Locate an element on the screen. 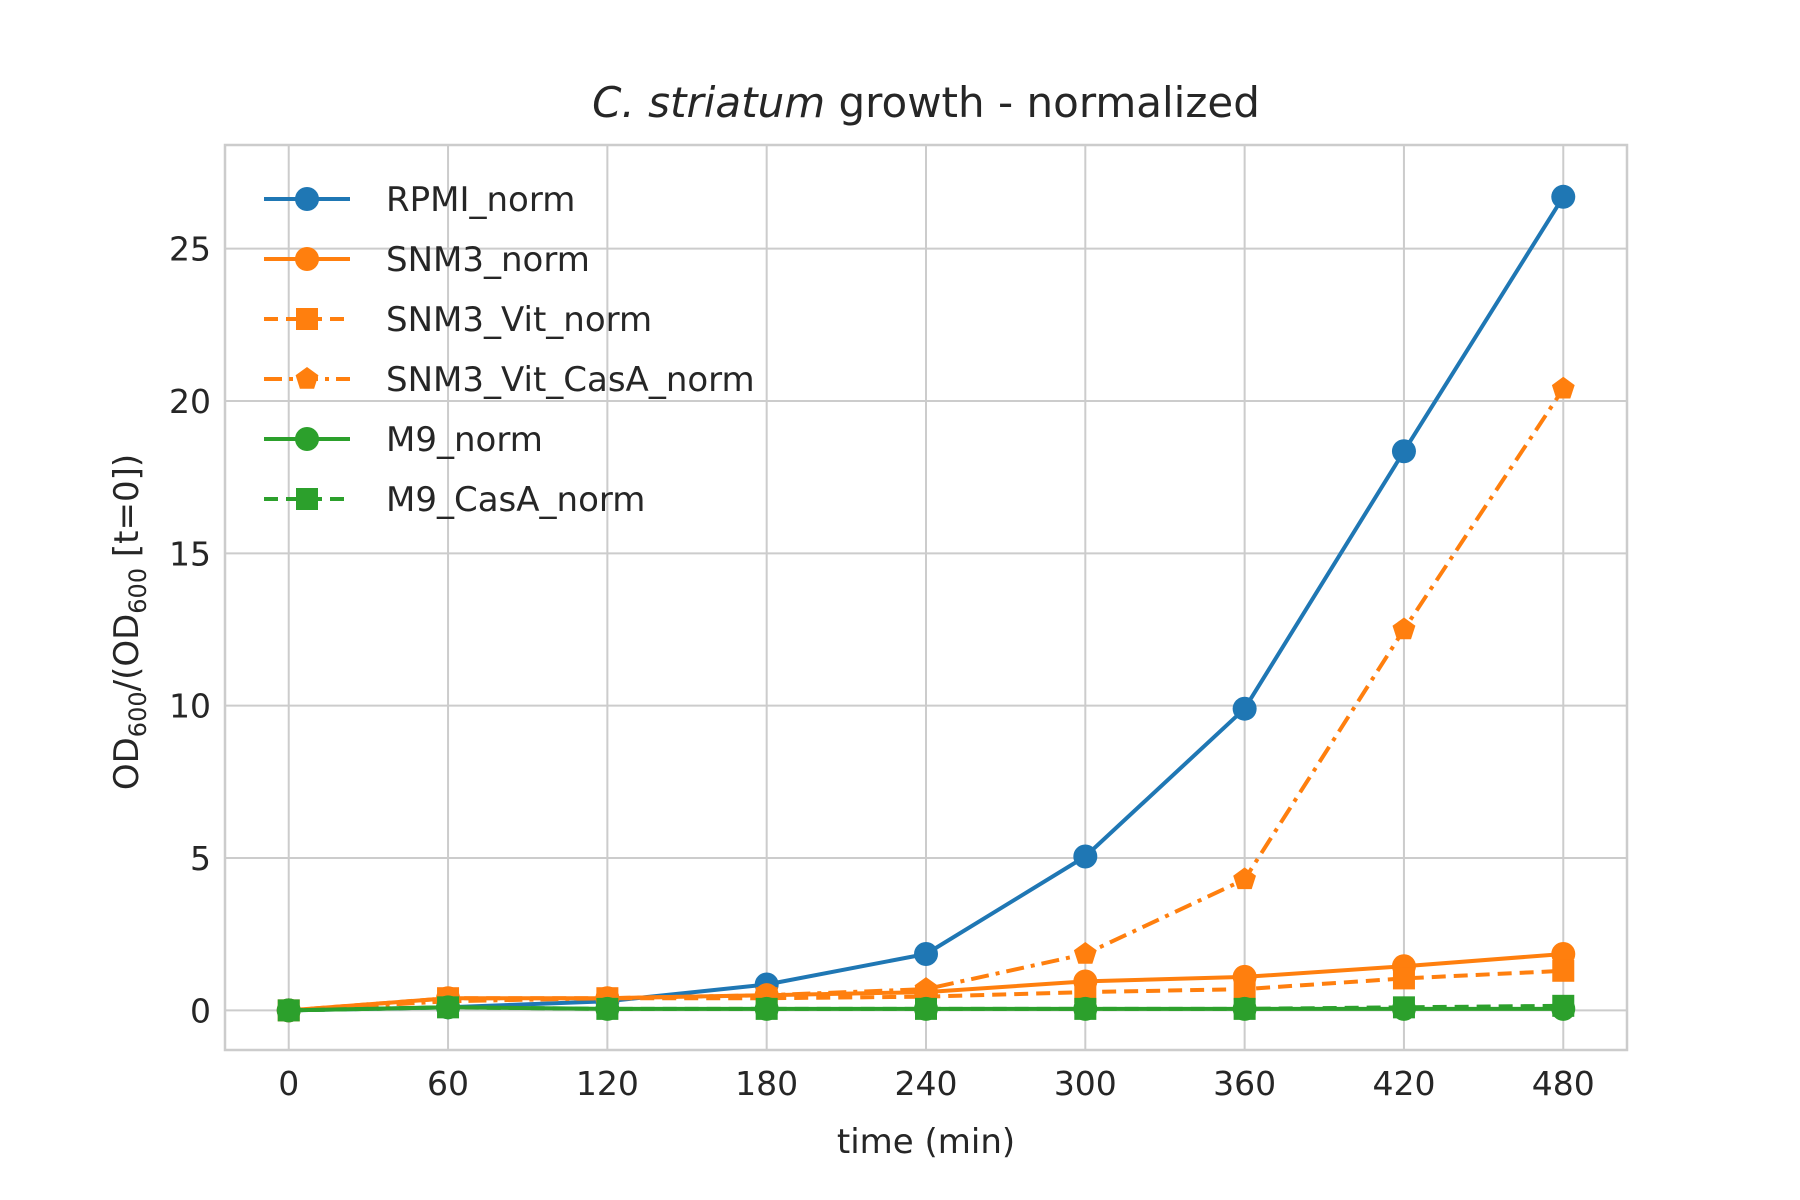  legend-item: SNM3_norm is located at coordinates (427, 260).